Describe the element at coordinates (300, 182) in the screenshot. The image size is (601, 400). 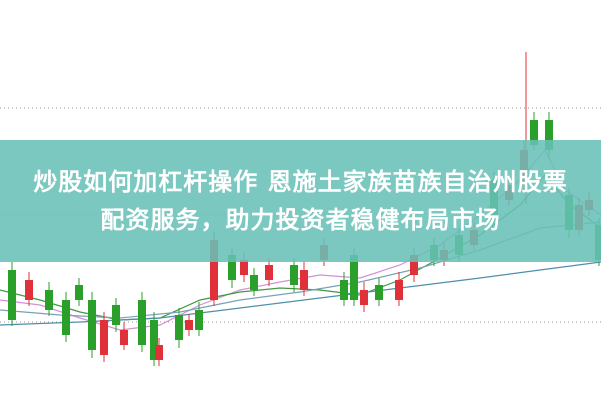
I see `title-line: 炒股如何加杠杆操作 恩施土家族苗族自治州股票` at that location.